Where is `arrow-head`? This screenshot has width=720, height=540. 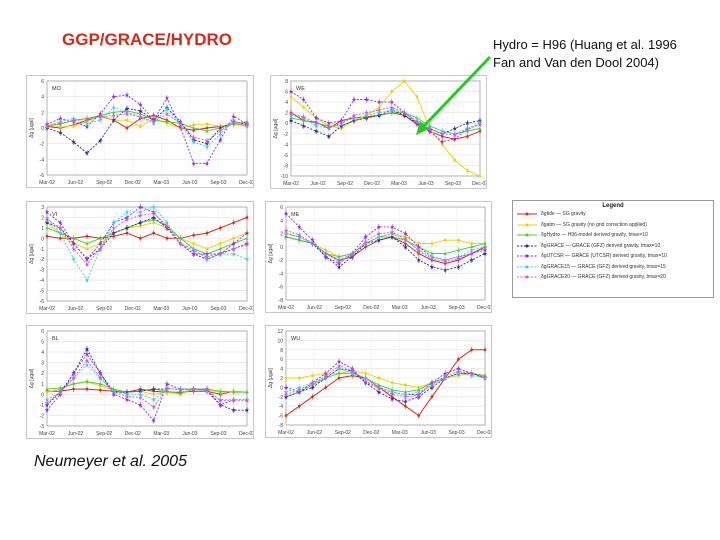
arrow-head is located at coordinates (422, 128).